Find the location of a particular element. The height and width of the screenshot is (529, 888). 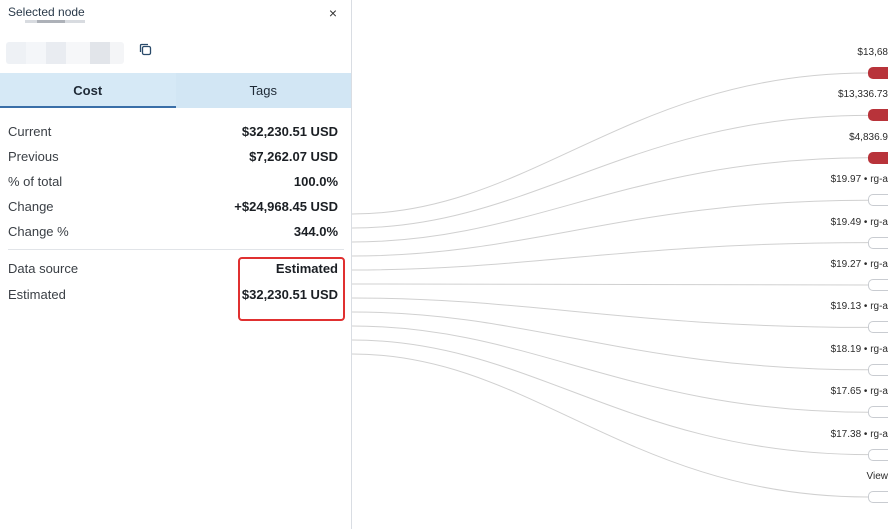

row-change-percent: Change % 344.0% is located at coordinates (173, 231).